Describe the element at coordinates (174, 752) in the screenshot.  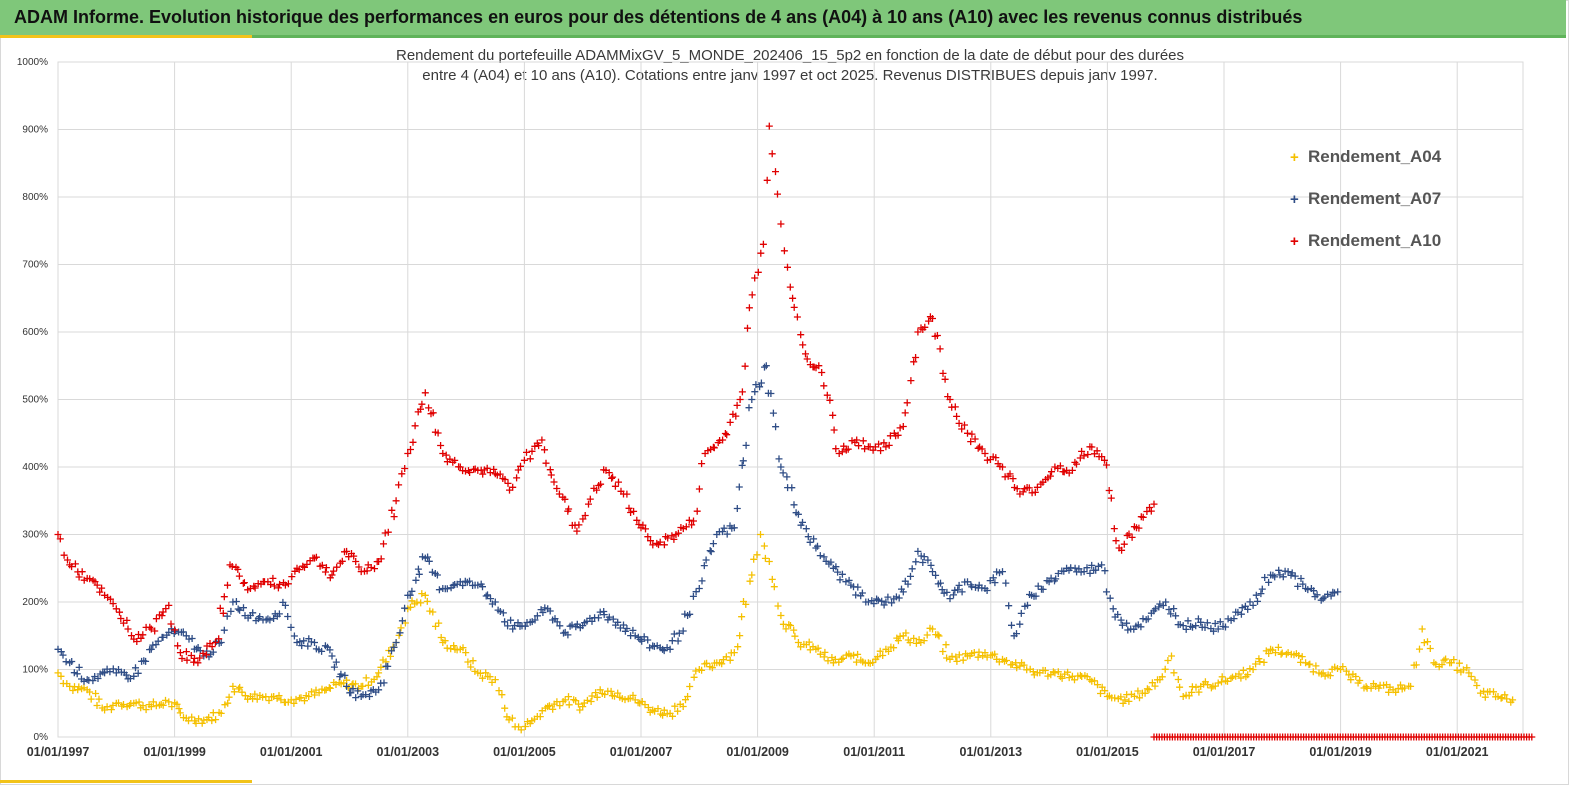
I see `x-tick-label: 01/01/1999` at that location.